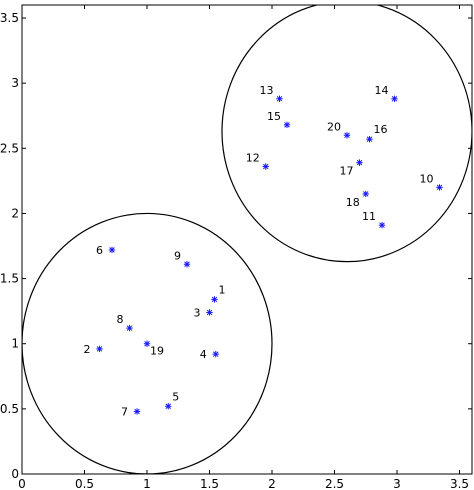  Describe the element at coordinates (22, 483) in the screenshot. I see `x-tick-label: 0` at that location.